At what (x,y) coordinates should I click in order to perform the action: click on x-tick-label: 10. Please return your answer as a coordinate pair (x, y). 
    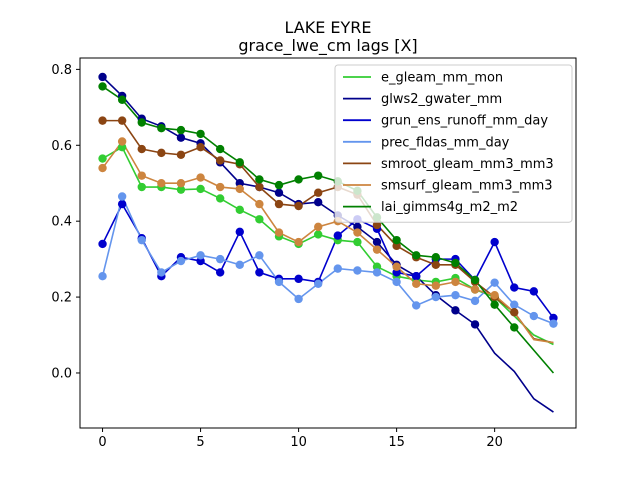
    Looking at the image, I should click on (298, 442).